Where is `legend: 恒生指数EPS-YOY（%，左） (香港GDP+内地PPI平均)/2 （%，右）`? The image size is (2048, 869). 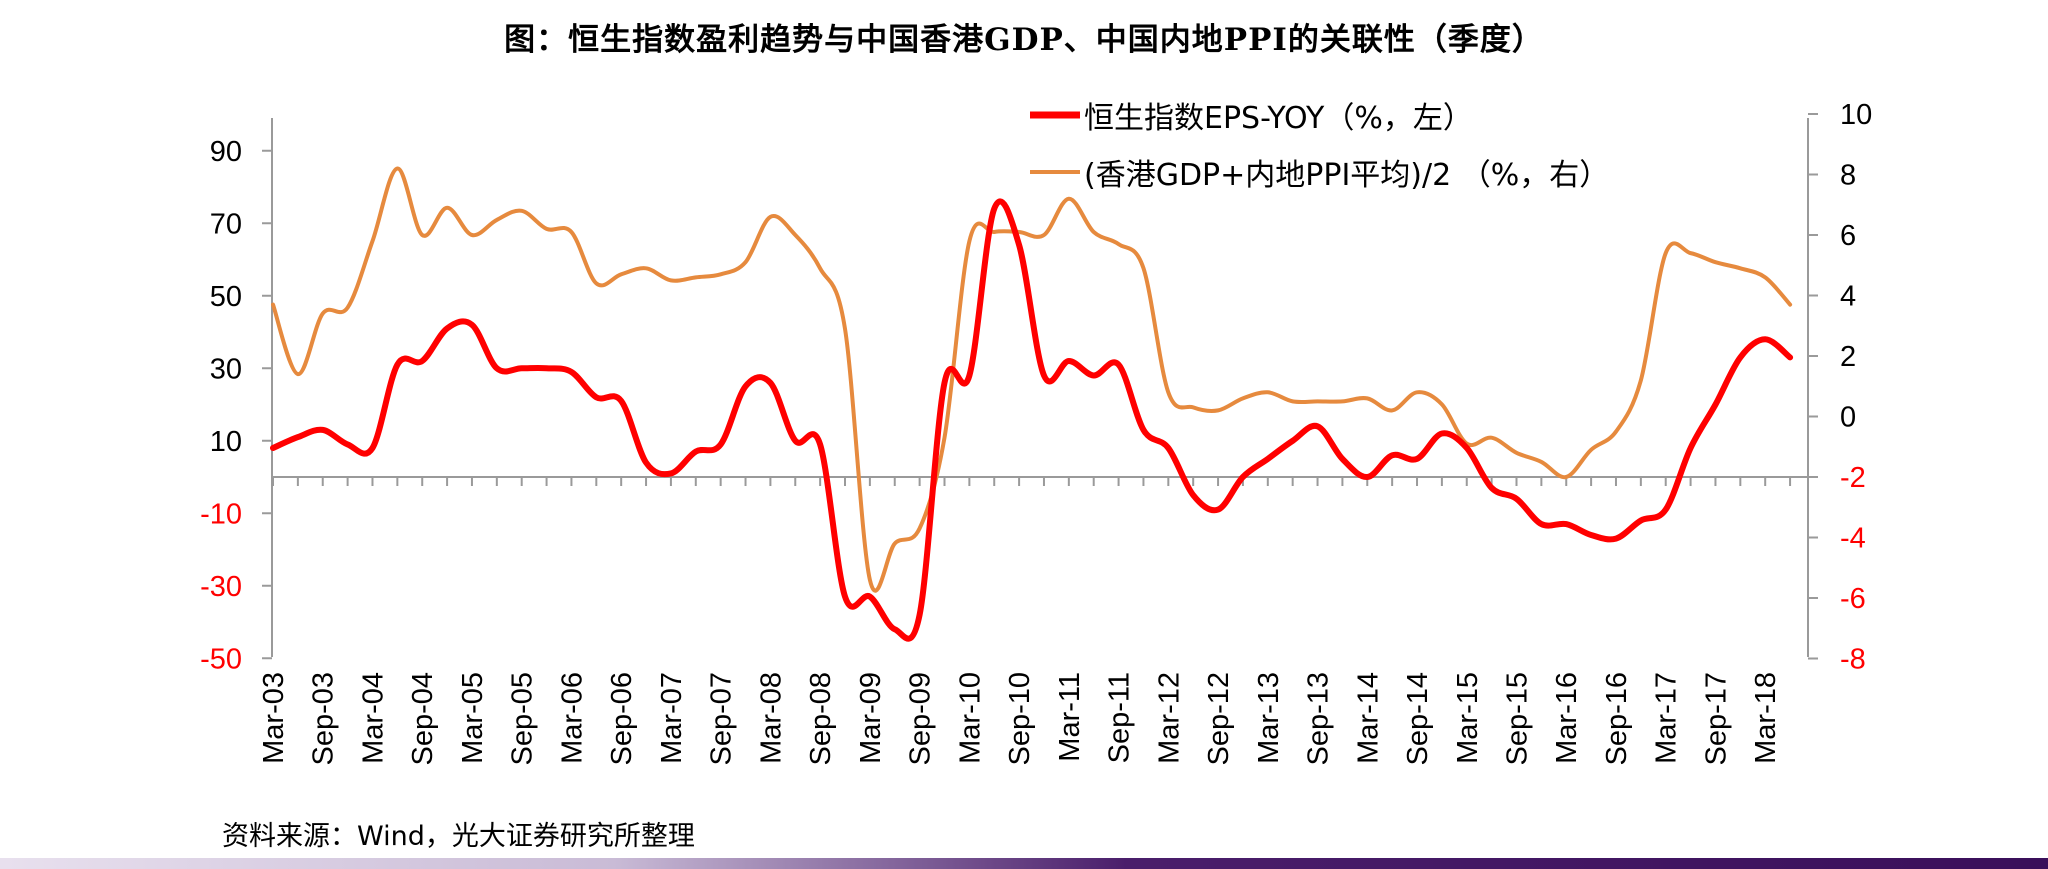 legend: 恒生指数EPS-YOY（%，左） (香港GDP+内地PPI平均)/2 （%，右） is located at coordinates (1319, 147).